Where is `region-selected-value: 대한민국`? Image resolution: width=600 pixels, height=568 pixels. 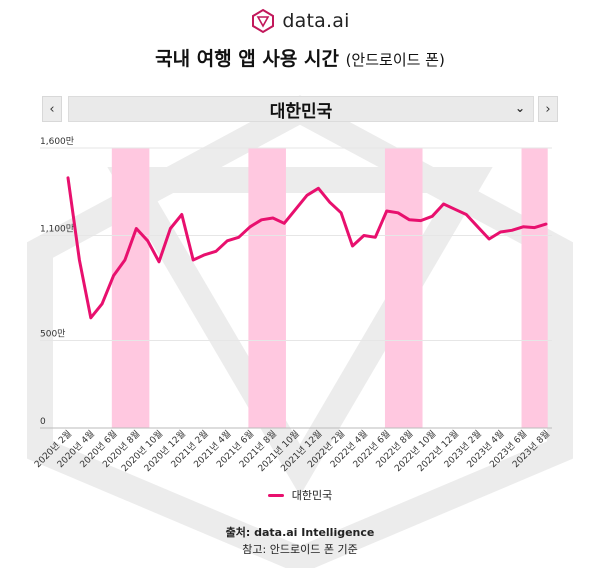 region-selected-value: 대한민국 is located at coordinates (301, 111).